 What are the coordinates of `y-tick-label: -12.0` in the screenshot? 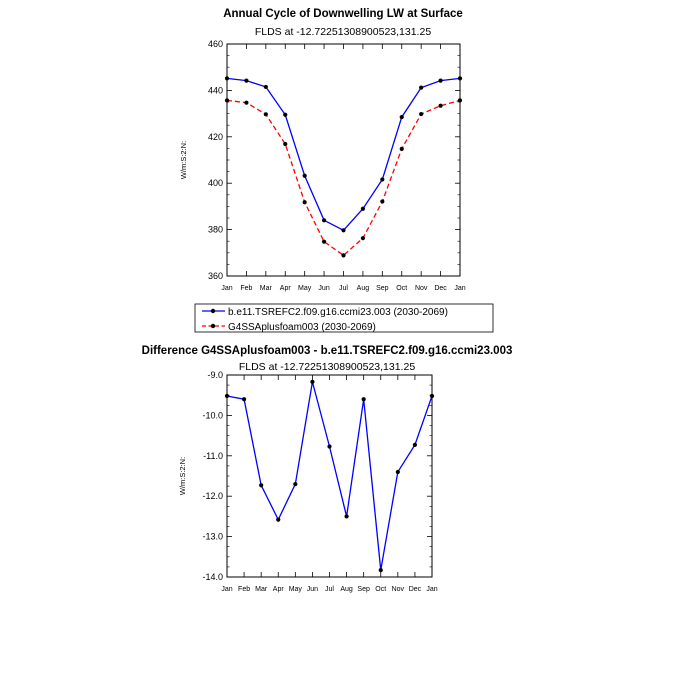 It's located at (212, 496).